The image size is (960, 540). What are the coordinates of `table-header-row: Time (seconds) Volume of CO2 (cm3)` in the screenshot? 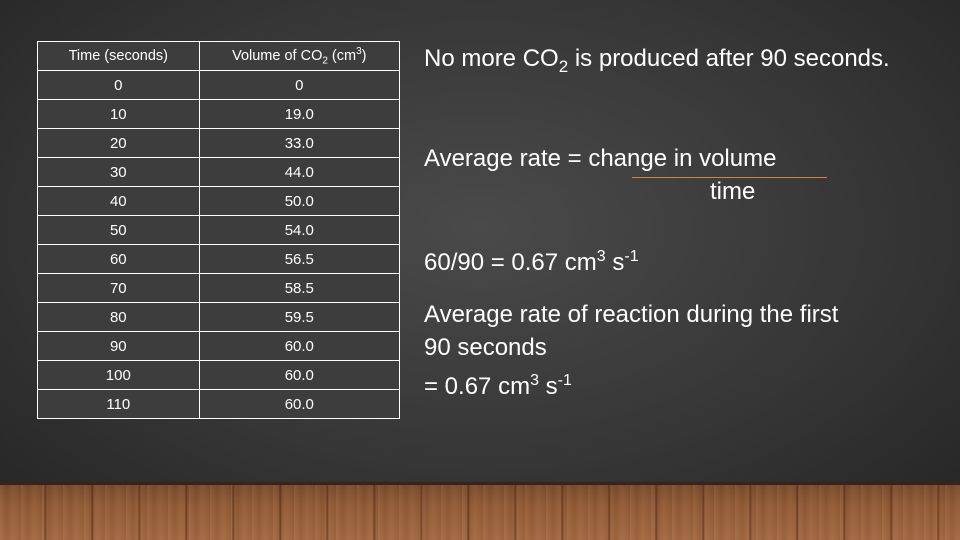 It's located at (219, 56).